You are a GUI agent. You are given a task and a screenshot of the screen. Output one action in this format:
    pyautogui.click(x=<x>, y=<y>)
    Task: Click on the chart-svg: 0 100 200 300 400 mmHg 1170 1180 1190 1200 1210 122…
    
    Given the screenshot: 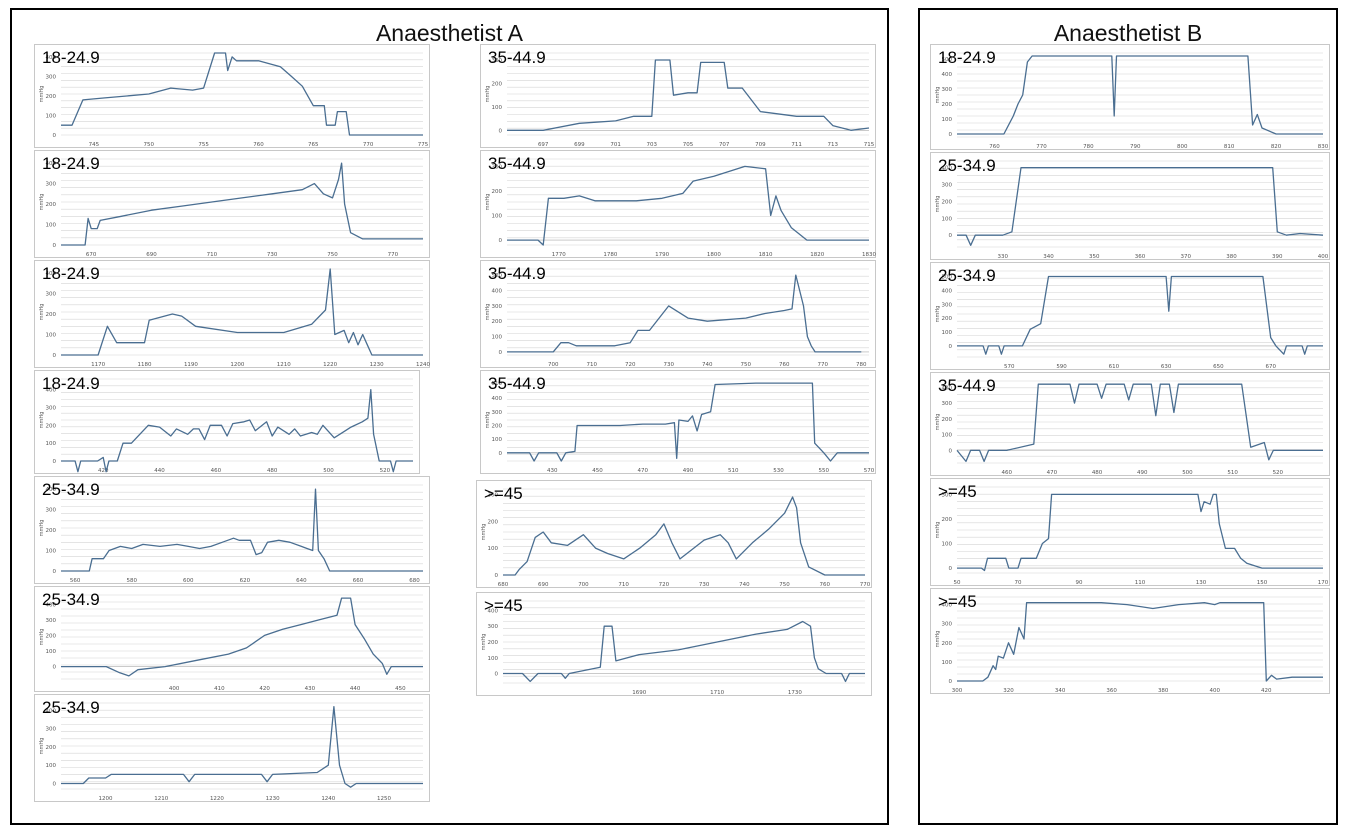 What is the action you would take?
    pyautogui.click(x=234, y=318)
    